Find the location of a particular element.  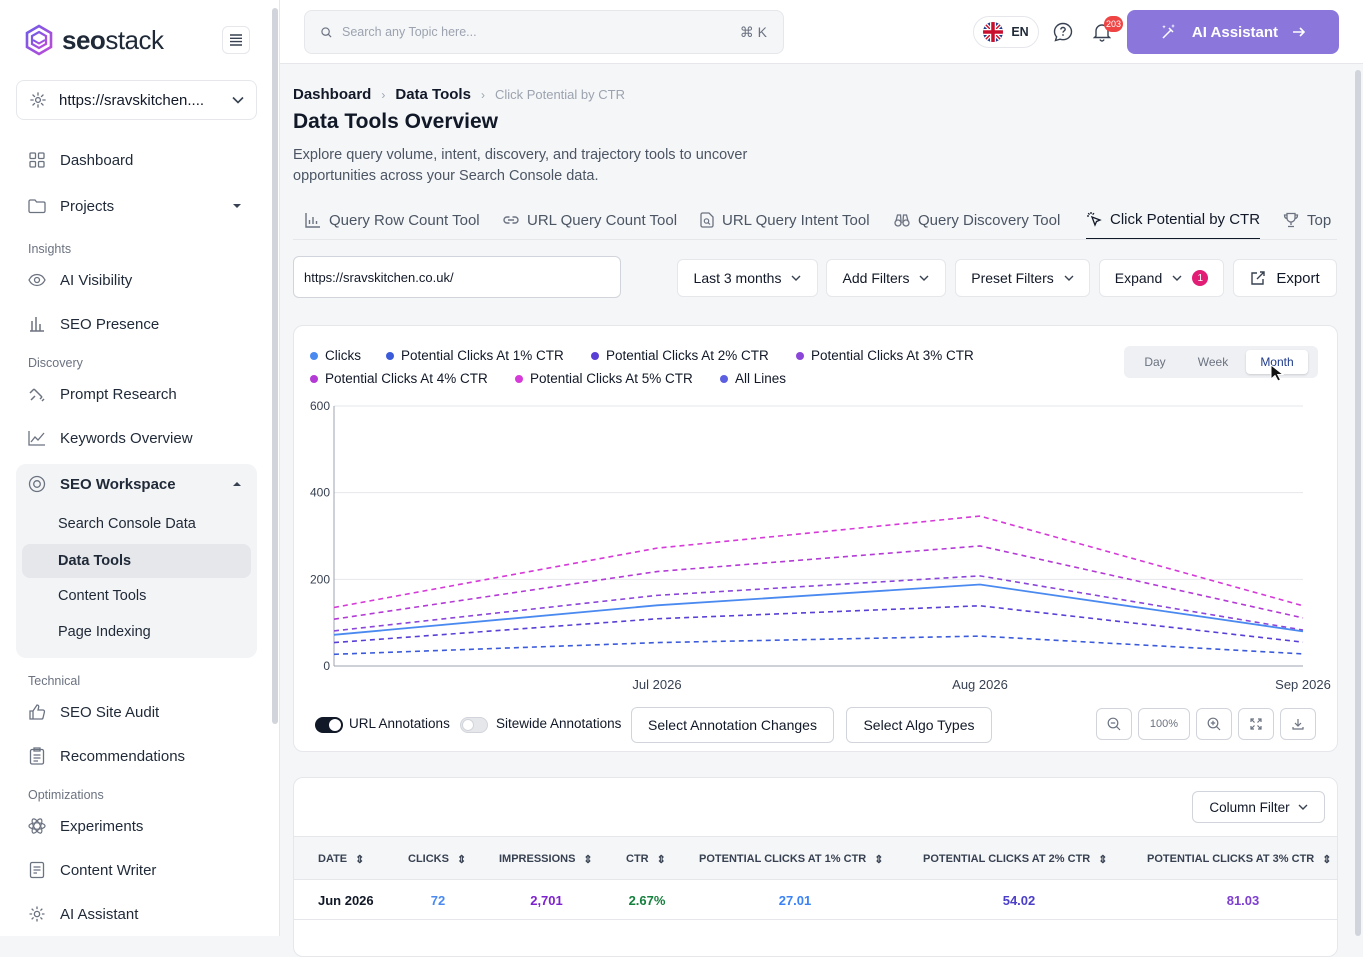

language-code: EN is located at coordinates (1020, 32).